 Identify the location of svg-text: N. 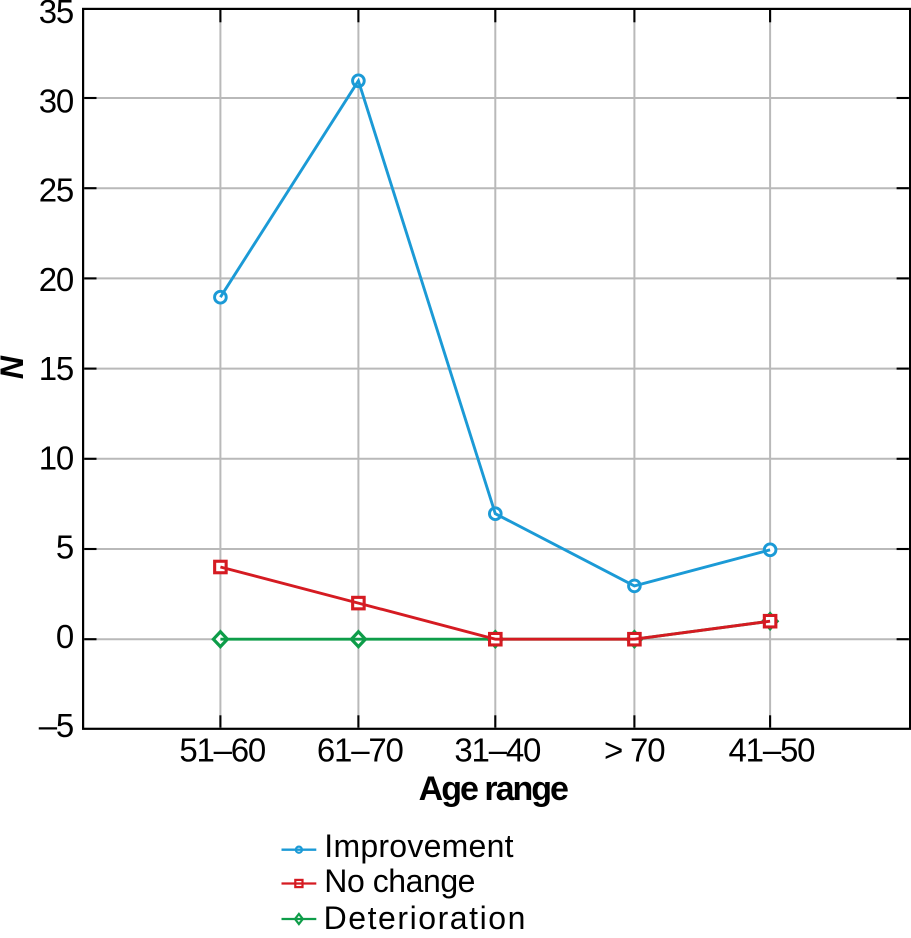
(15, 367).